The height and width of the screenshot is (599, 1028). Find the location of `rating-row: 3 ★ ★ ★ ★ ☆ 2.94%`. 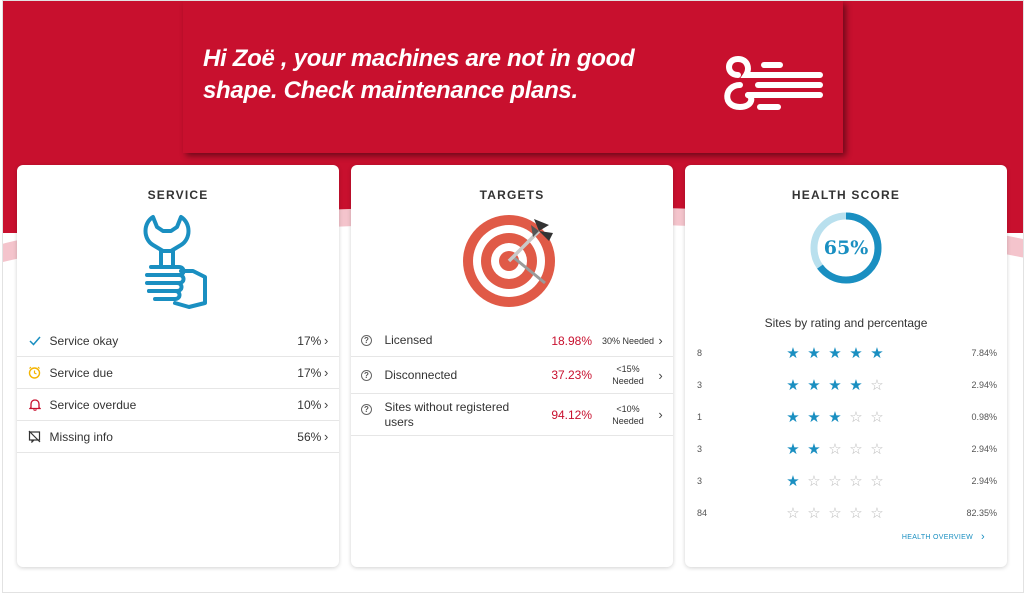

rating-row: 3 ★ ★ ★ ★ ☆ 2.94% is located at coordinates (846, 385).